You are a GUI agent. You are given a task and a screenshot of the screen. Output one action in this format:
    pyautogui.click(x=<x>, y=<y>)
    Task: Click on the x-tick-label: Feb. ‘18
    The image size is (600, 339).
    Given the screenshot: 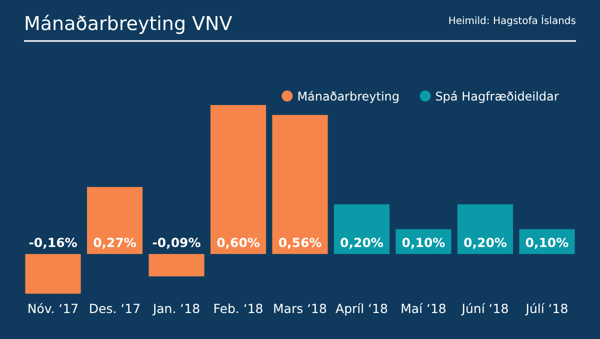 What is the action you would take?
    pyautogui.click(x=238, y=308)
    